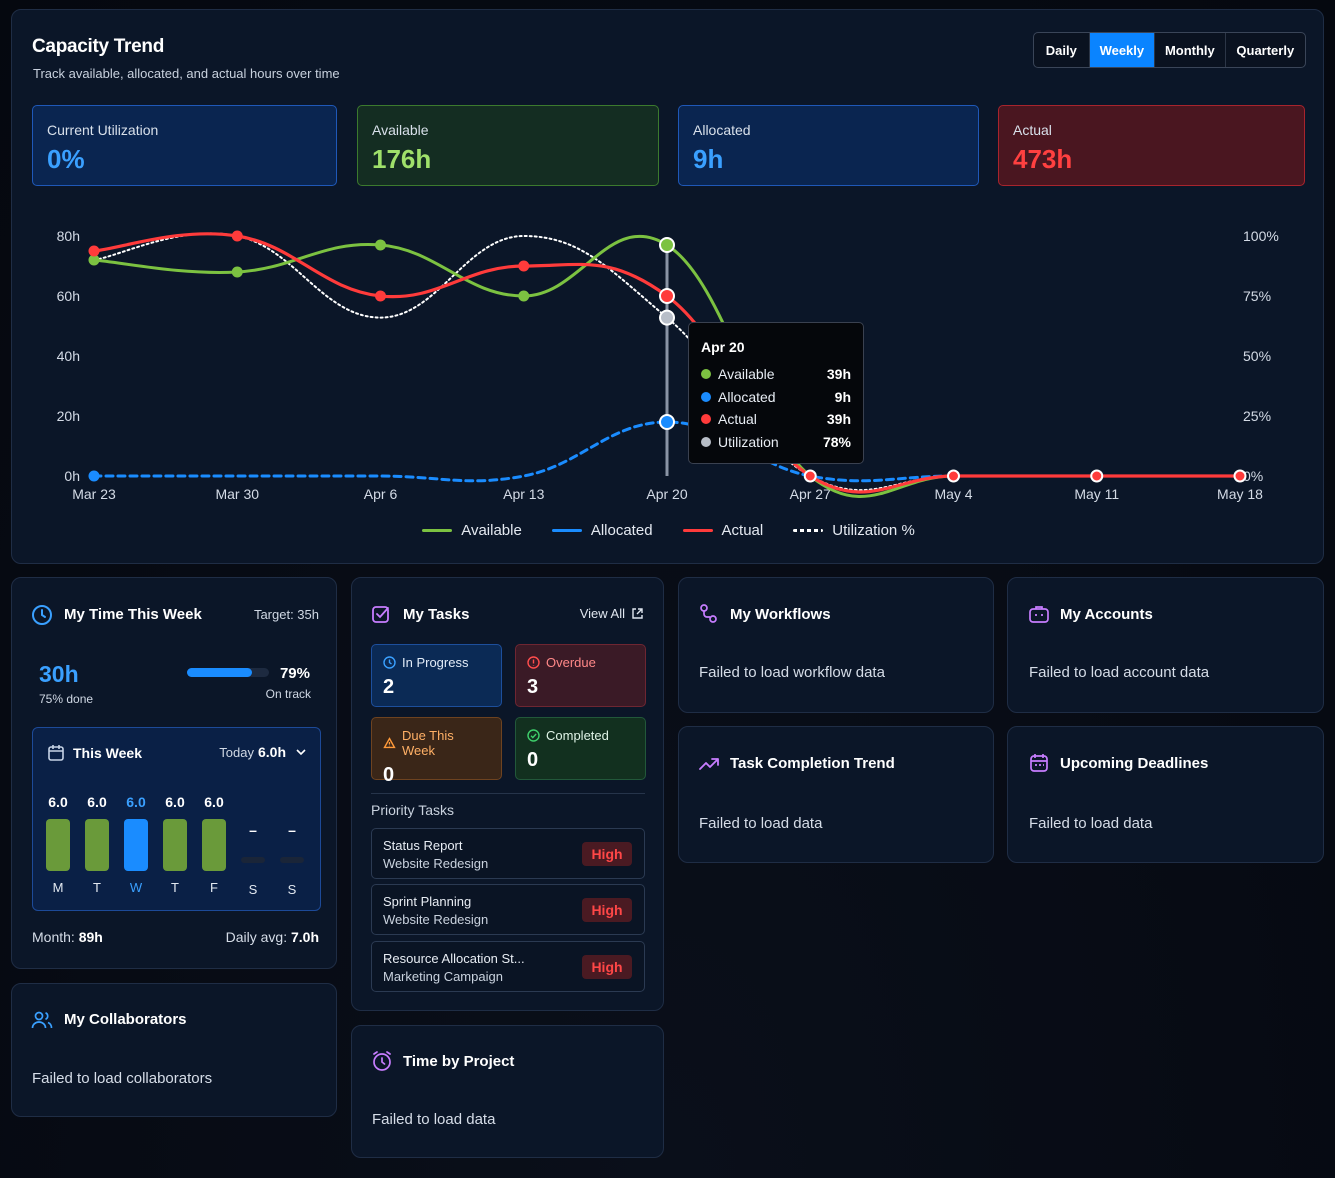 The width and height of the screenshot is (1335, 1178). Describe the element at coordinates (125, 1019) in the screenshot. I see `collaborators-title: My Collaborators` at that location.